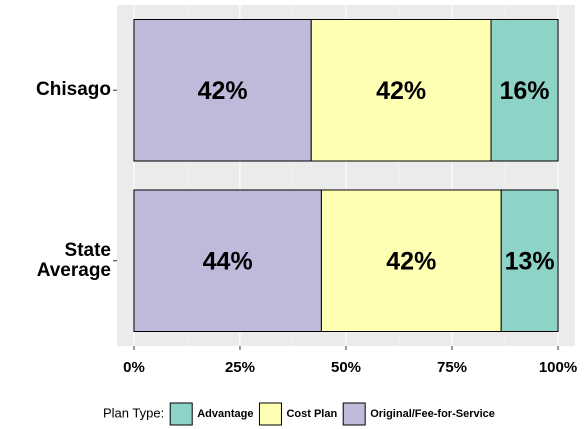 This screenshot has width=584, height=429. Describe the element at coordinates (133, 412) in the screenshot. I see `legend-title: Plan Type:` at that location.